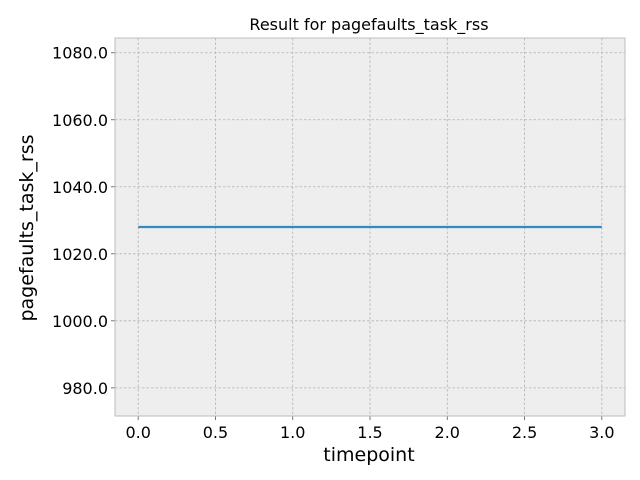  What do you see at coordinates (137, 432) in the screenshot?
I see `x-tick-label: 0.0` at bounding box center [137, 432].